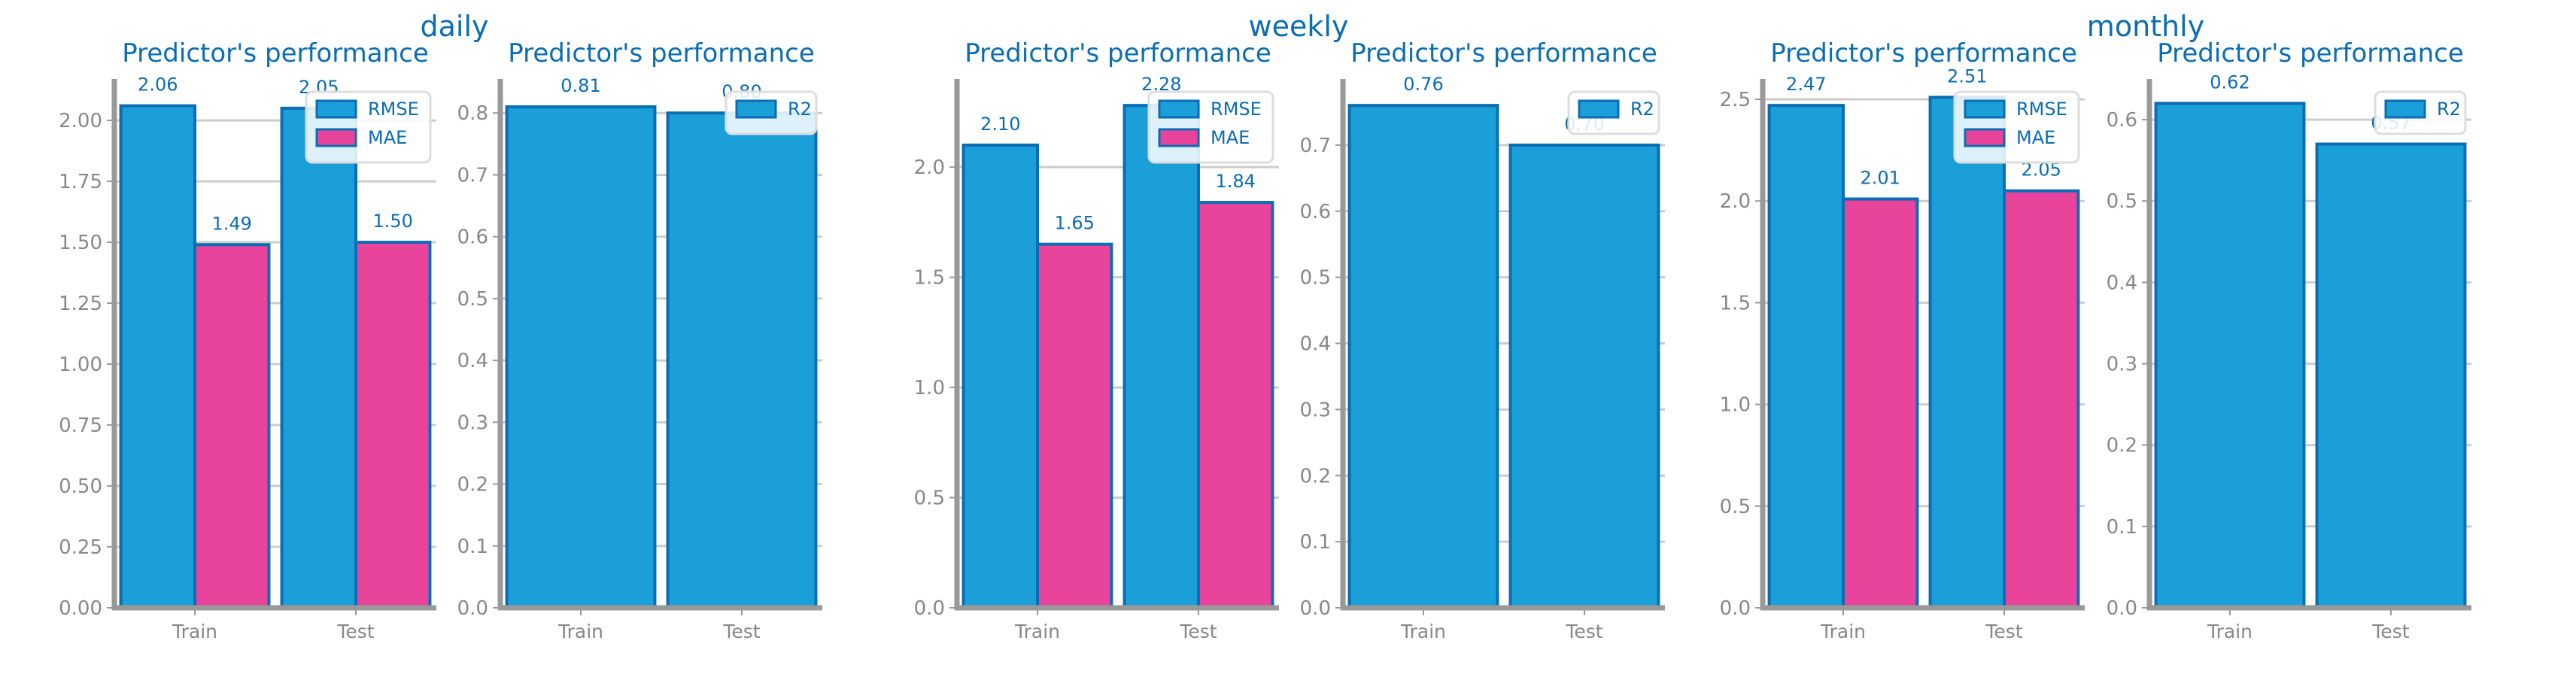 The height and width of the screenshot is (677, 2576). I want to click on bar-value-label: 2.47, so click(1806, 84).